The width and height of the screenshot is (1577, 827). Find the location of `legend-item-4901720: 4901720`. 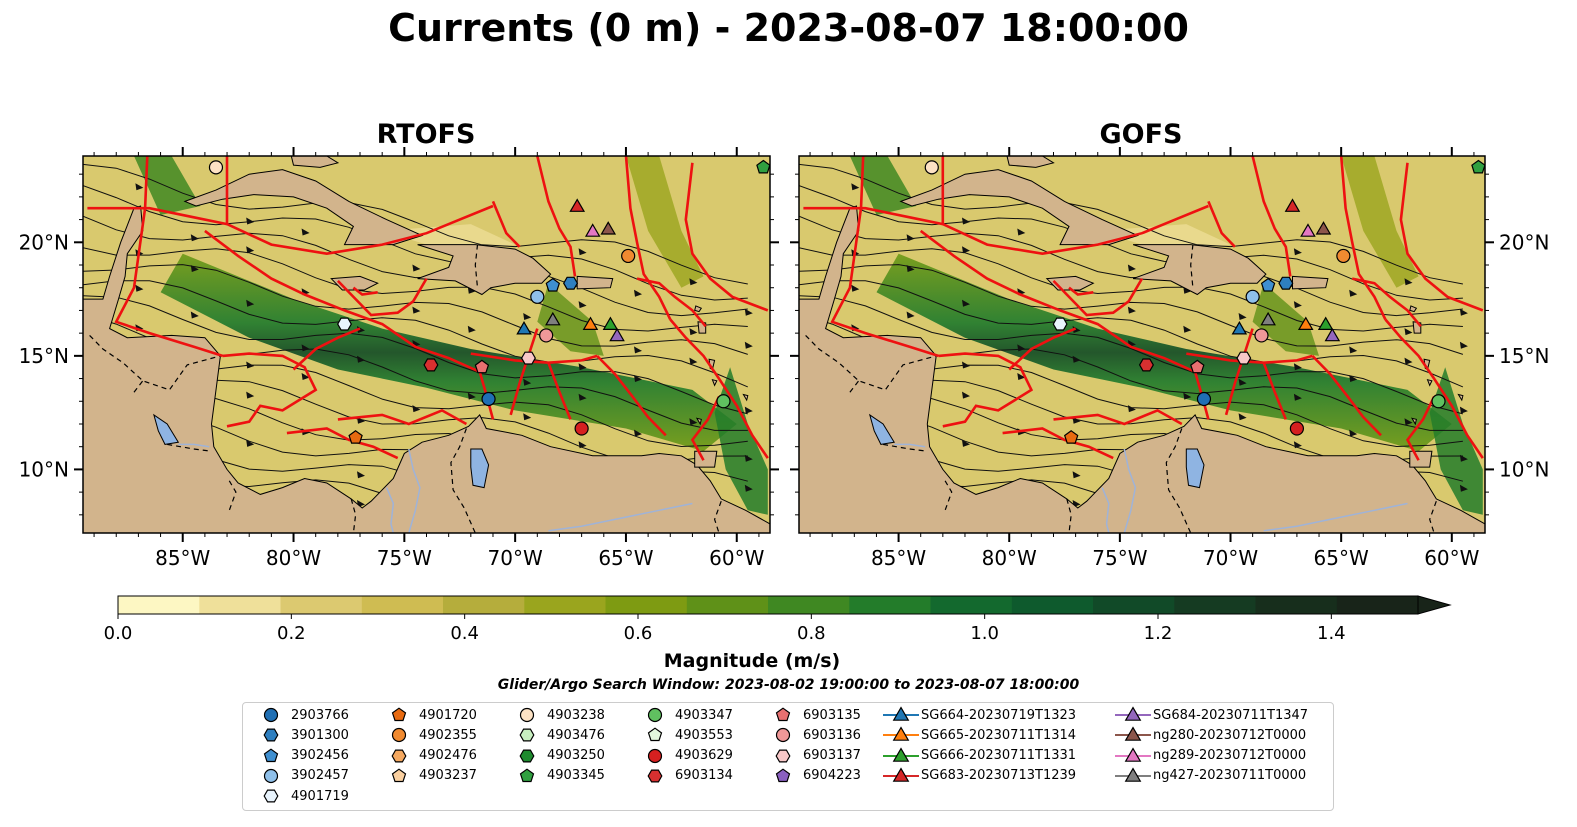

legend-item-4901720: 4901720 is located at coordinates (428, 715).